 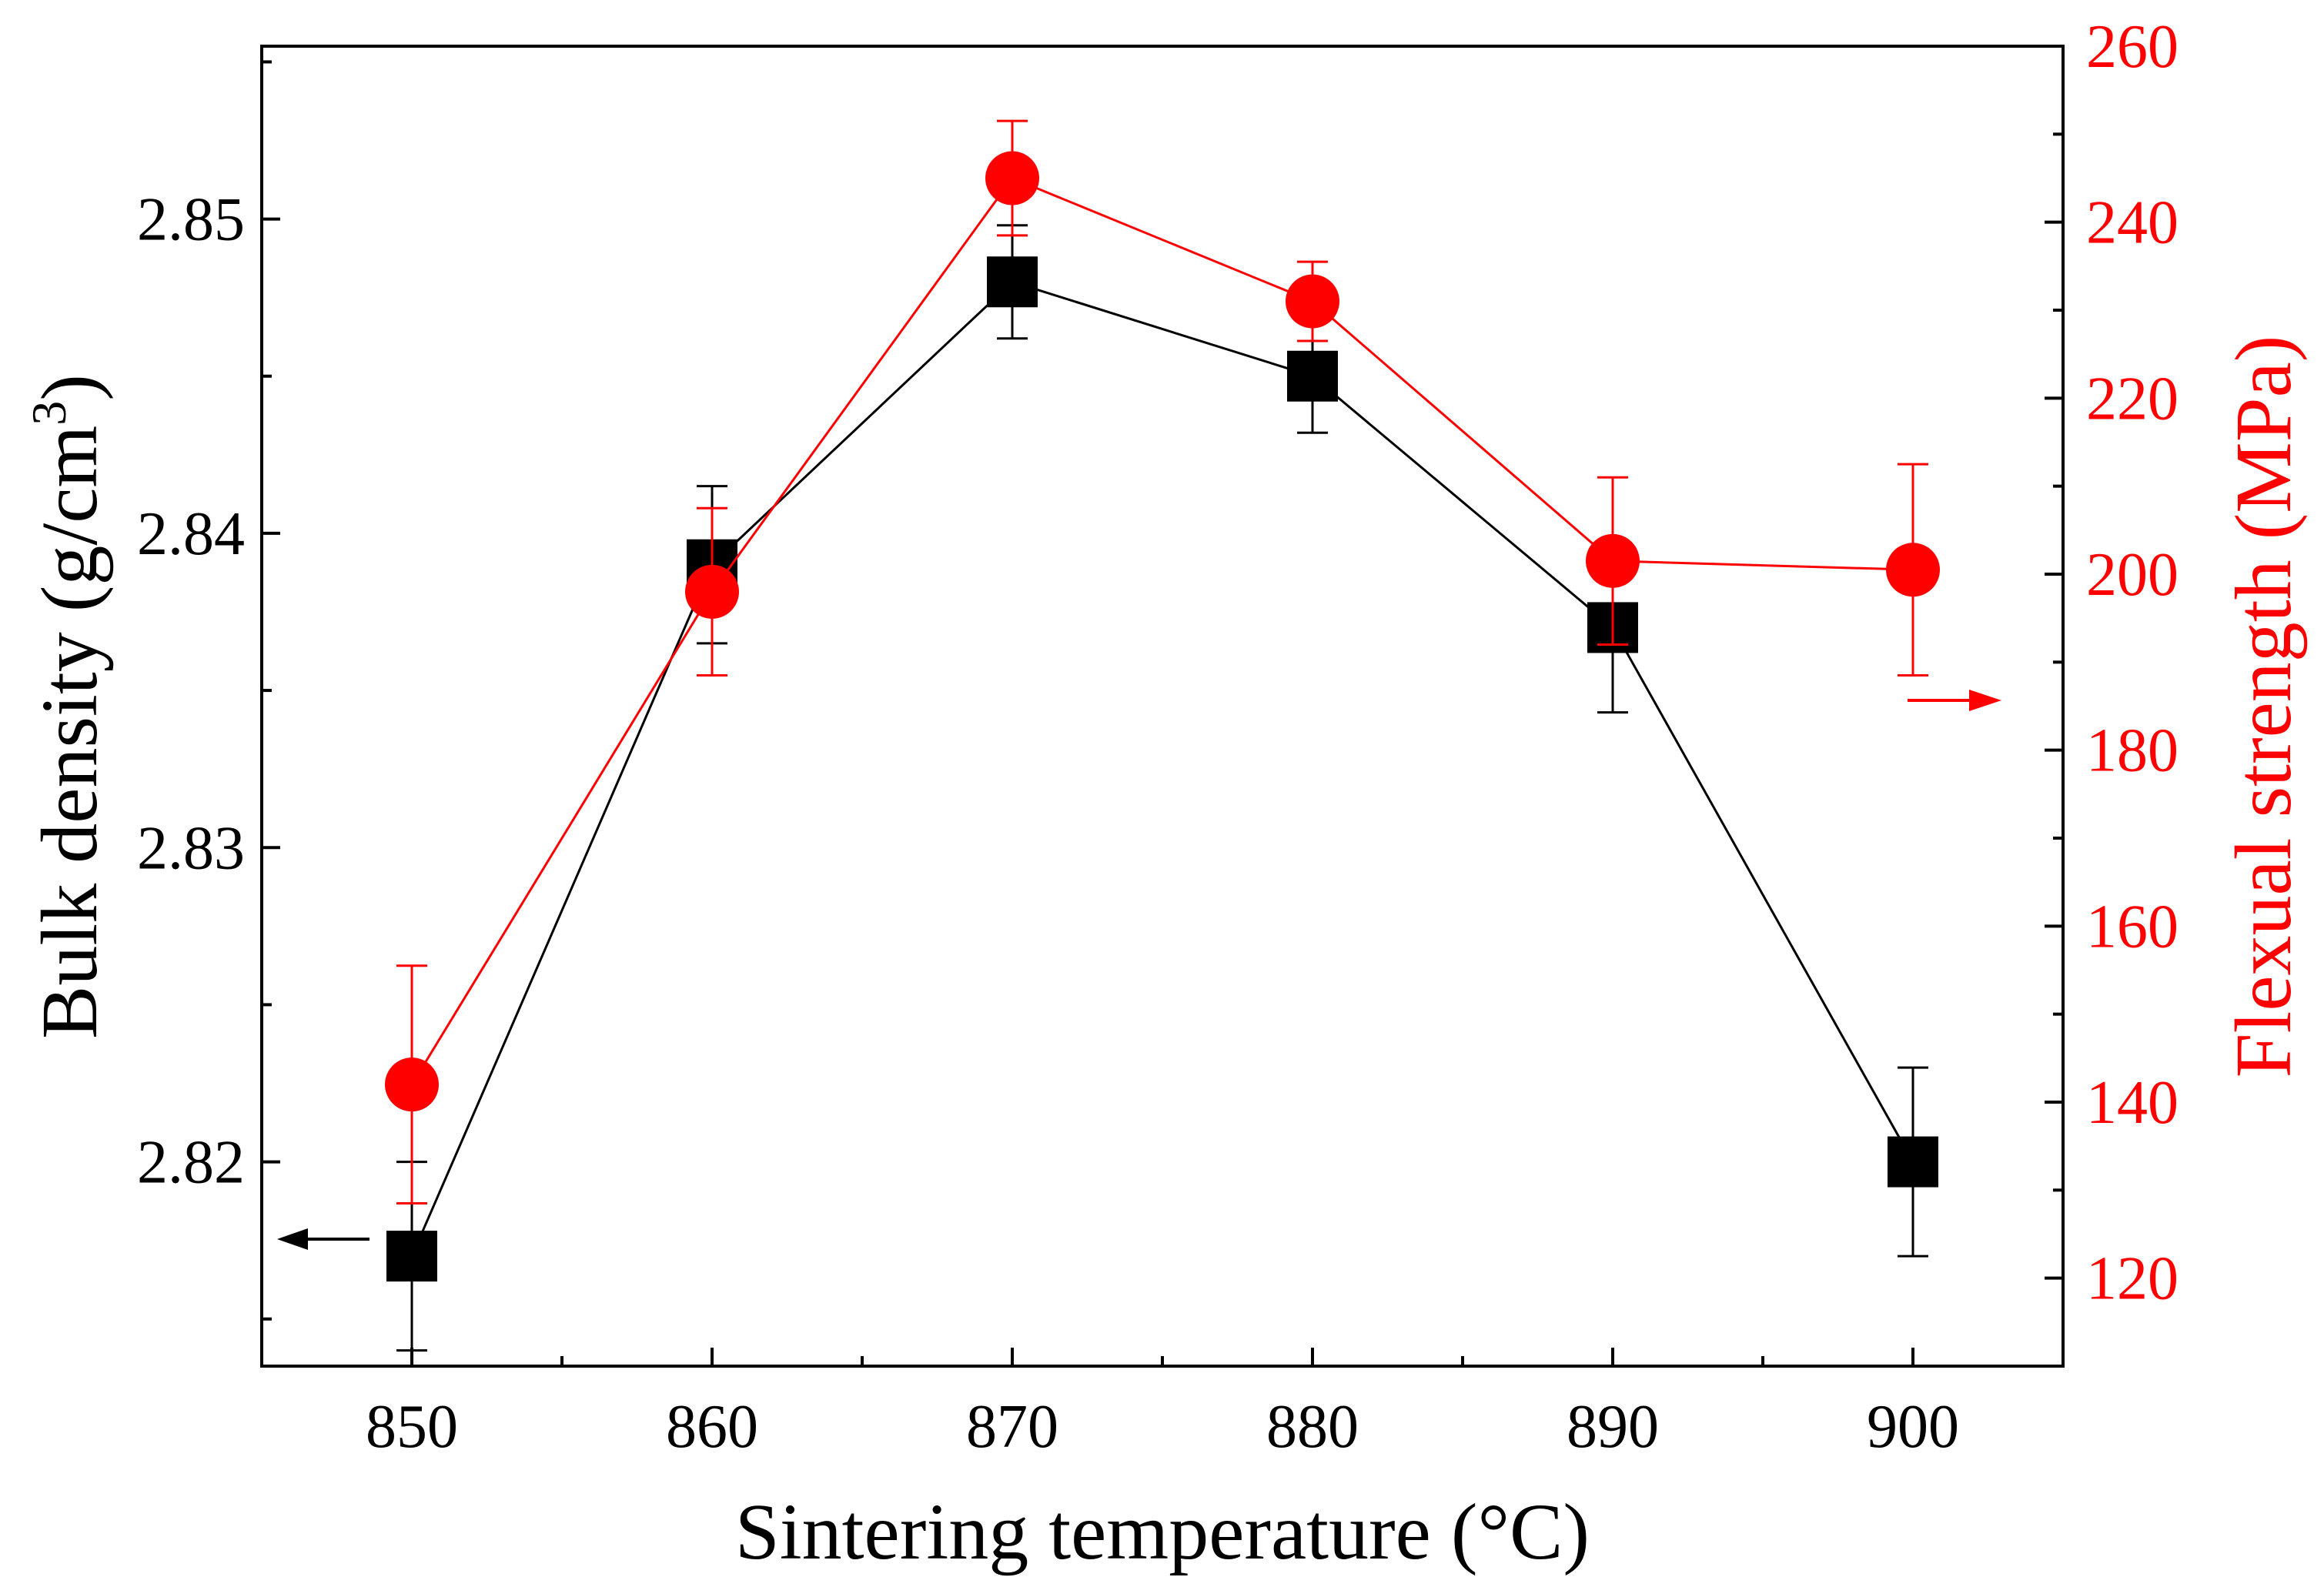 I want to click on right-tick-labels: 120 140 160 180 200 220 240 260, so click(x=2132, y=663).